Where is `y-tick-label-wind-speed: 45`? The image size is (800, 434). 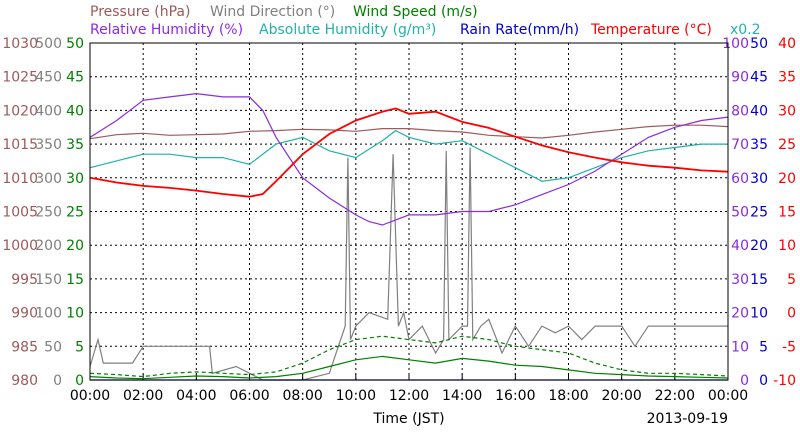 y-tick-label-wind-speed: 45 is located at coordinates (75, 78).